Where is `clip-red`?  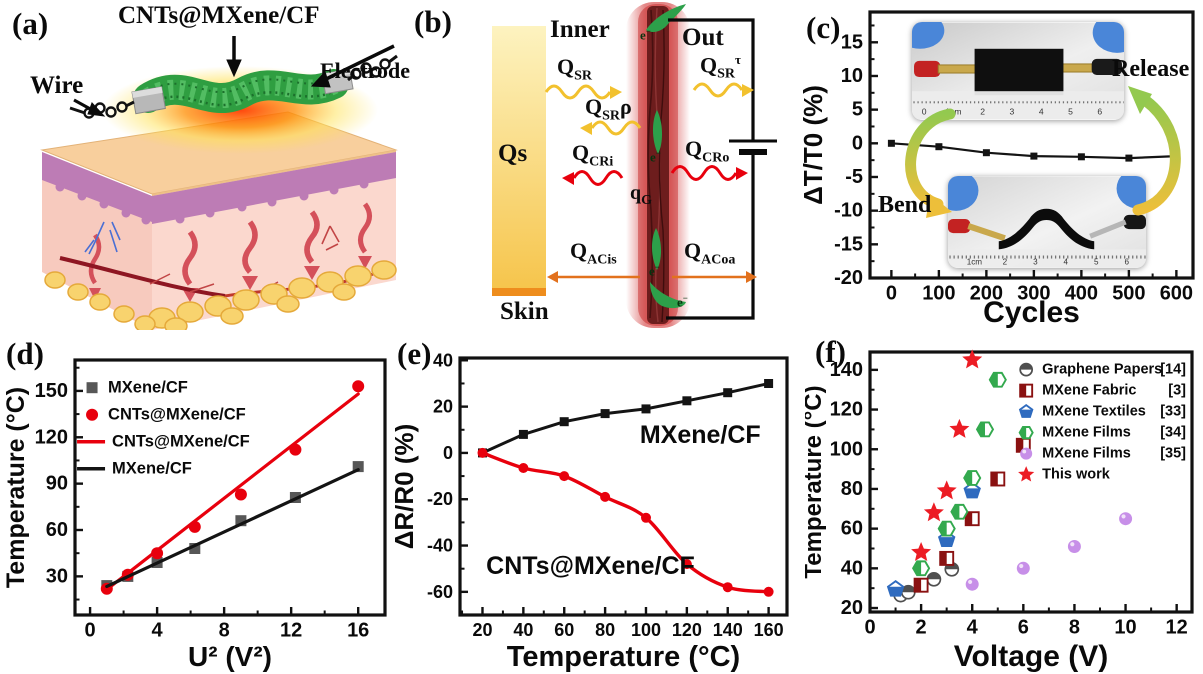 clip-red is located at coordinates (959, 226).